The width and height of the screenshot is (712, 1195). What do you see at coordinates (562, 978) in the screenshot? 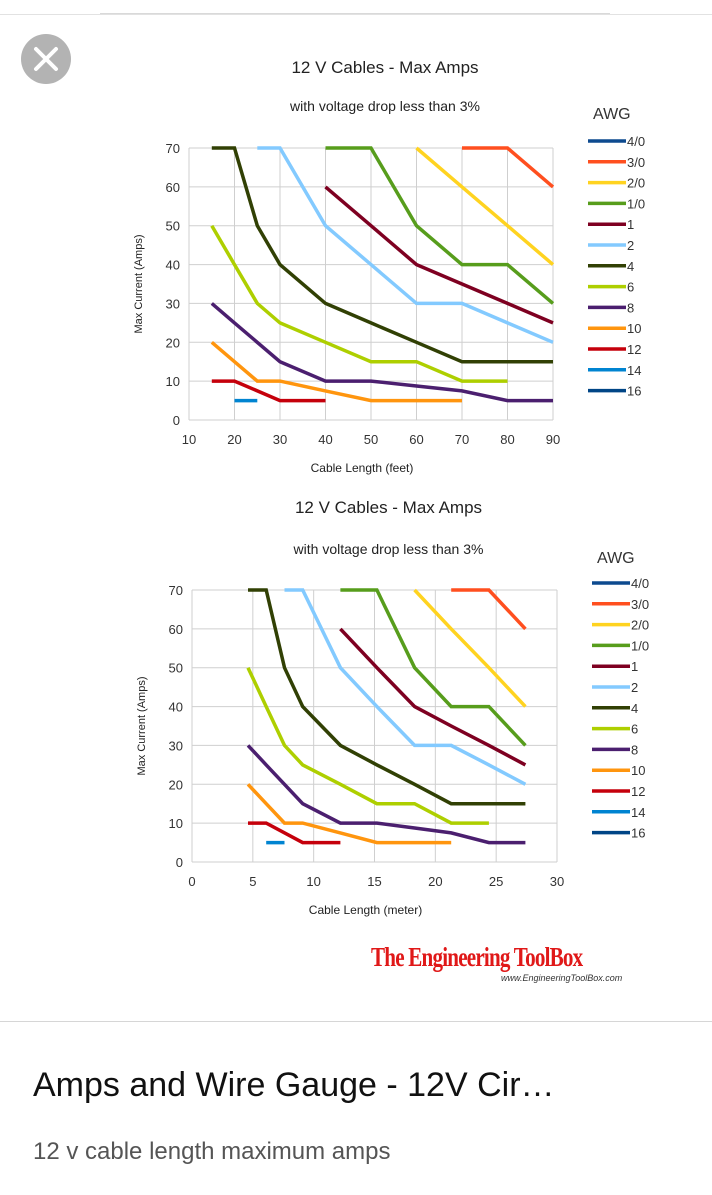
I see `brand-url: www.EngineeringToolBox.com` at bounding box center [562, 978].